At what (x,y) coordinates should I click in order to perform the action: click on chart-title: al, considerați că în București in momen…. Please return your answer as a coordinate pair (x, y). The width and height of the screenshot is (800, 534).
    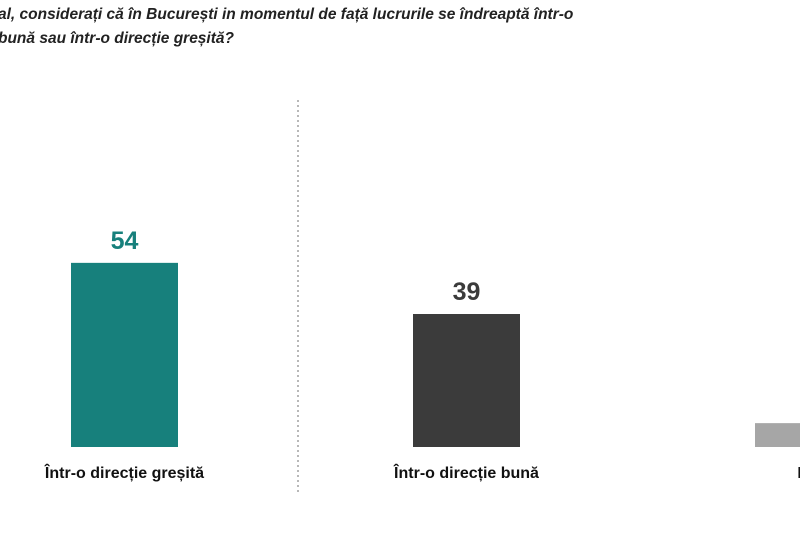
    Looking at the image, I should click on (286, 14).